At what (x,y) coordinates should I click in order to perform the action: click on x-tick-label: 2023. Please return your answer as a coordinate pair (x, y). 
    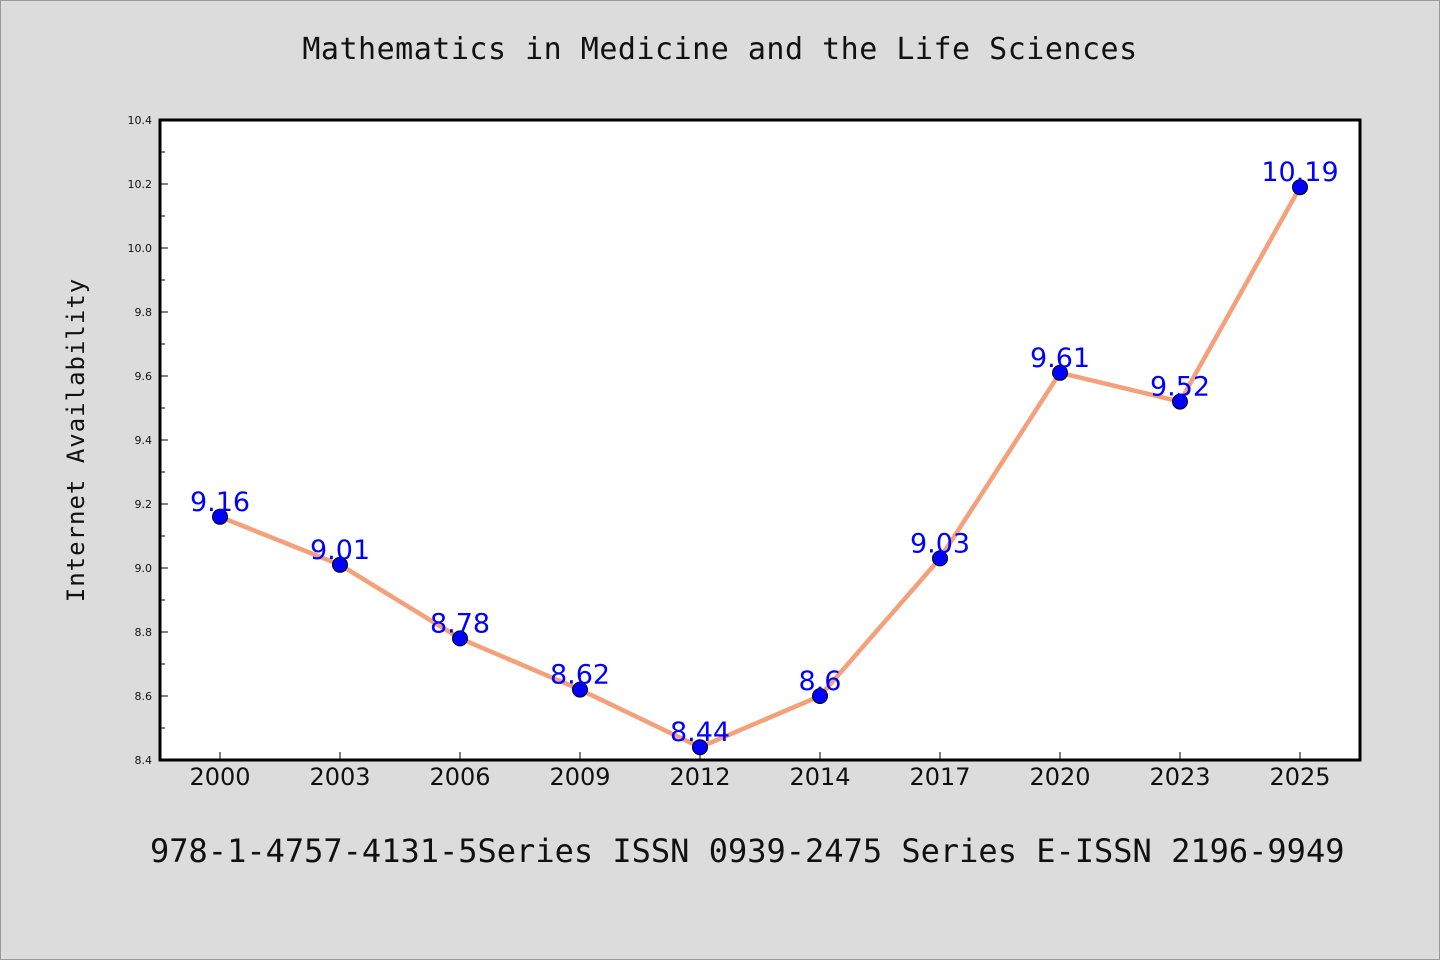
    Looking at the image, I should click on (1179, 777).